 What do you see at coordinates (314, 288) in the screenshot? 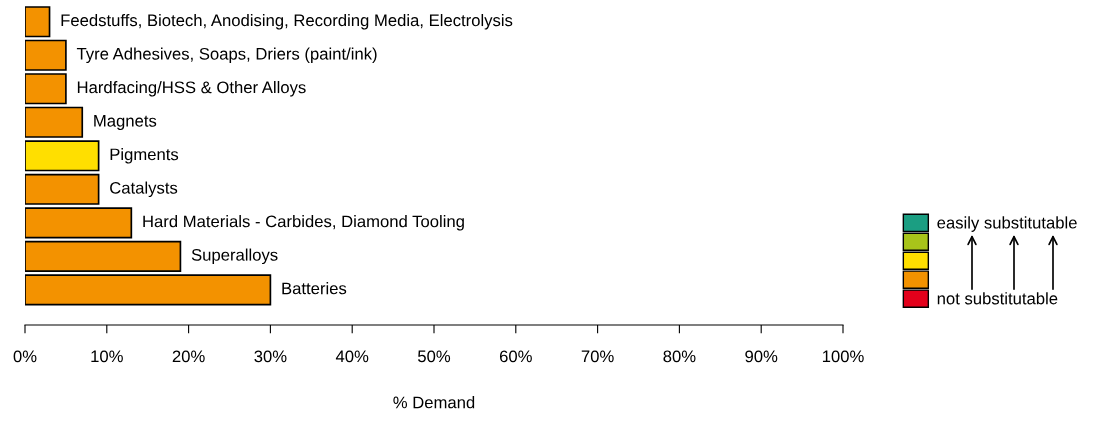
I see `y-tick-label: Batteries` at bounding box center [314, 288].